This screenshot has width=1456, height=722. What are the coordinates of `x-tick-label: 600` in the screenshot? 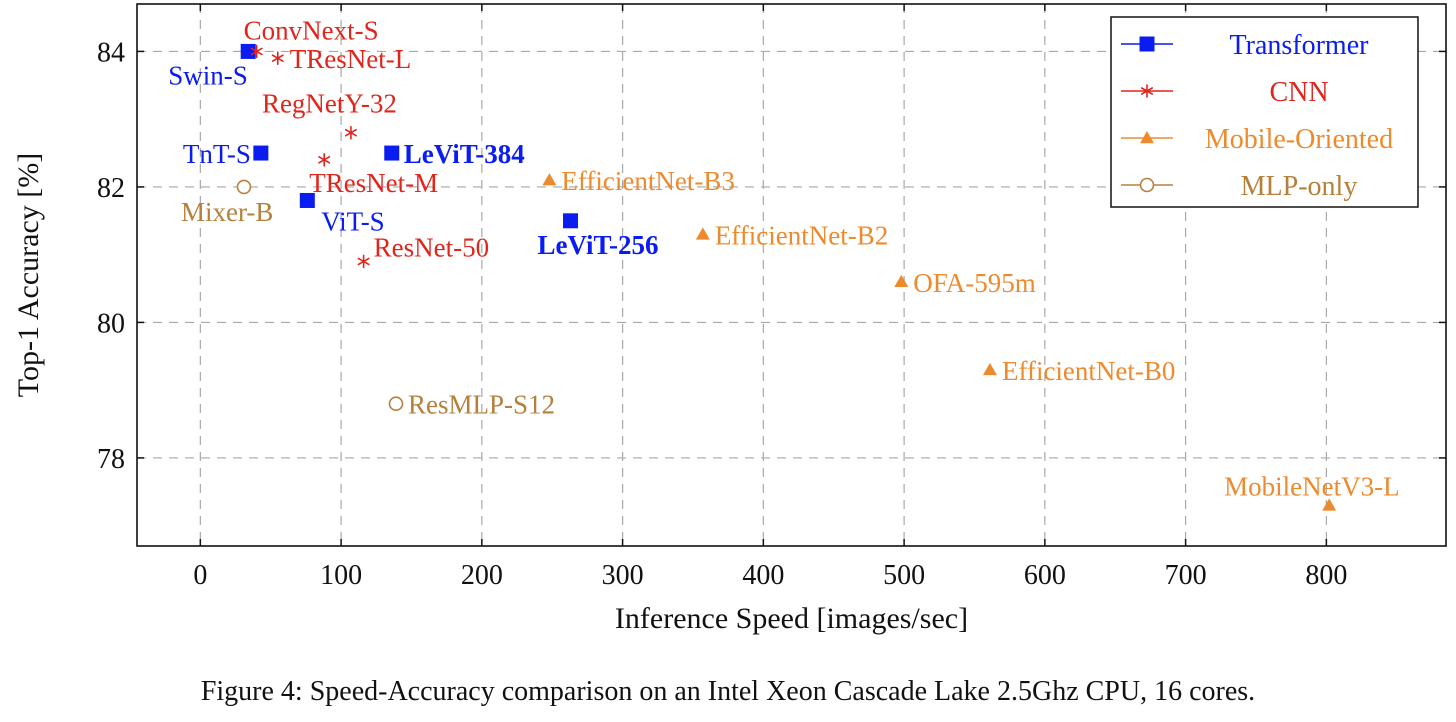 It's located at (1045, 575).